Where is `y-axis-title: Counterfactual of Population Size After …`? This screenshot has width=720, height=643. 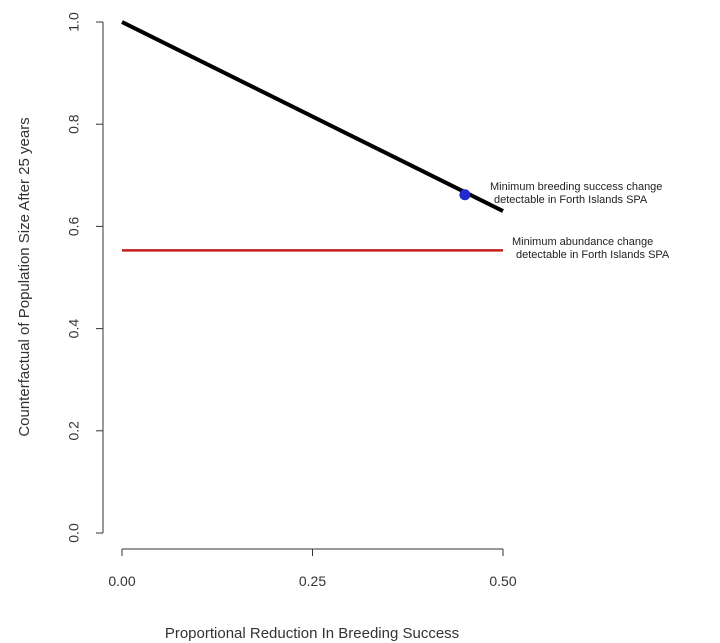 y-axis-title: Counterfactual of Population Size After … is located at coordinates (24, 276).